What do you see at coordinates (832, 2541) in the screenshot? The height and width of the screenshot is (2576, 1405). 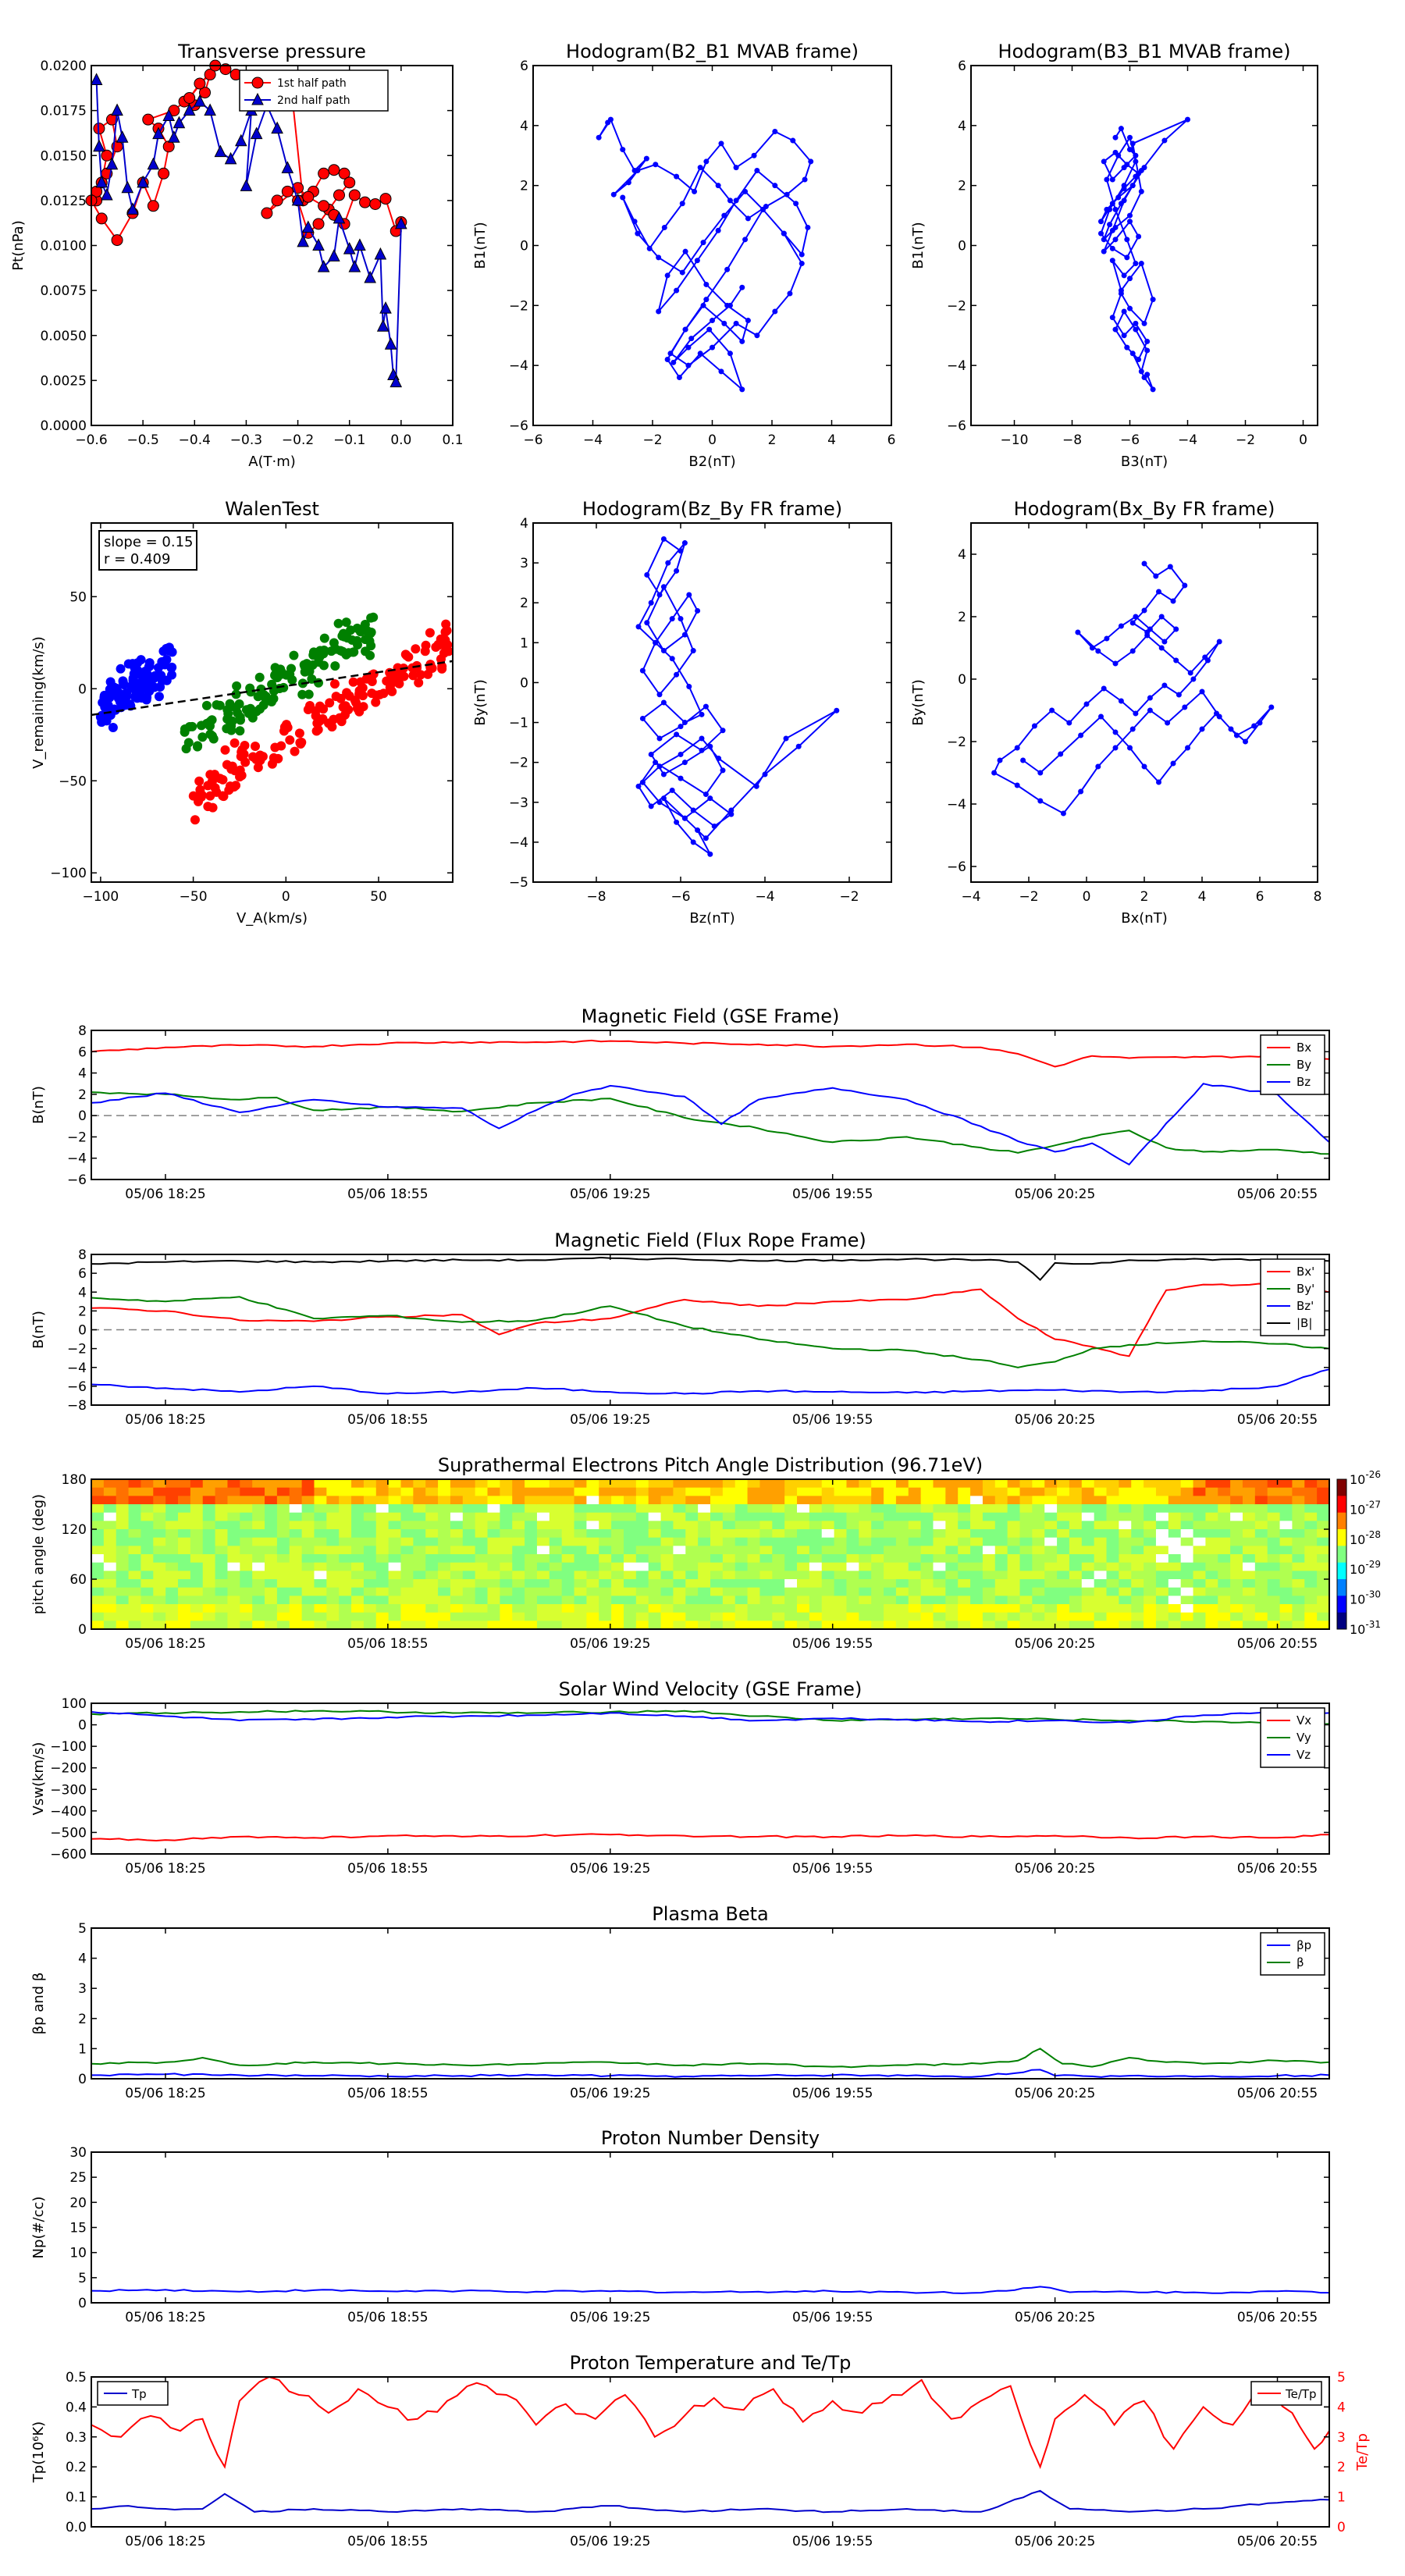 I see `time-tick-label: 05/06 19:55` at bounding box center [832, 2541].